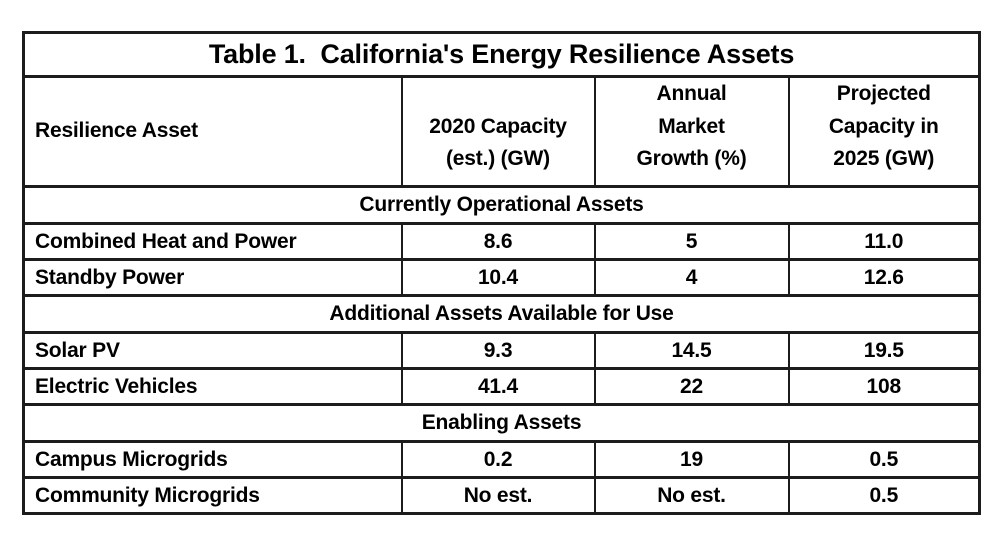  I want to click on section-header-additional-assets: Additional Assets Available for Use, so click(501, 314).